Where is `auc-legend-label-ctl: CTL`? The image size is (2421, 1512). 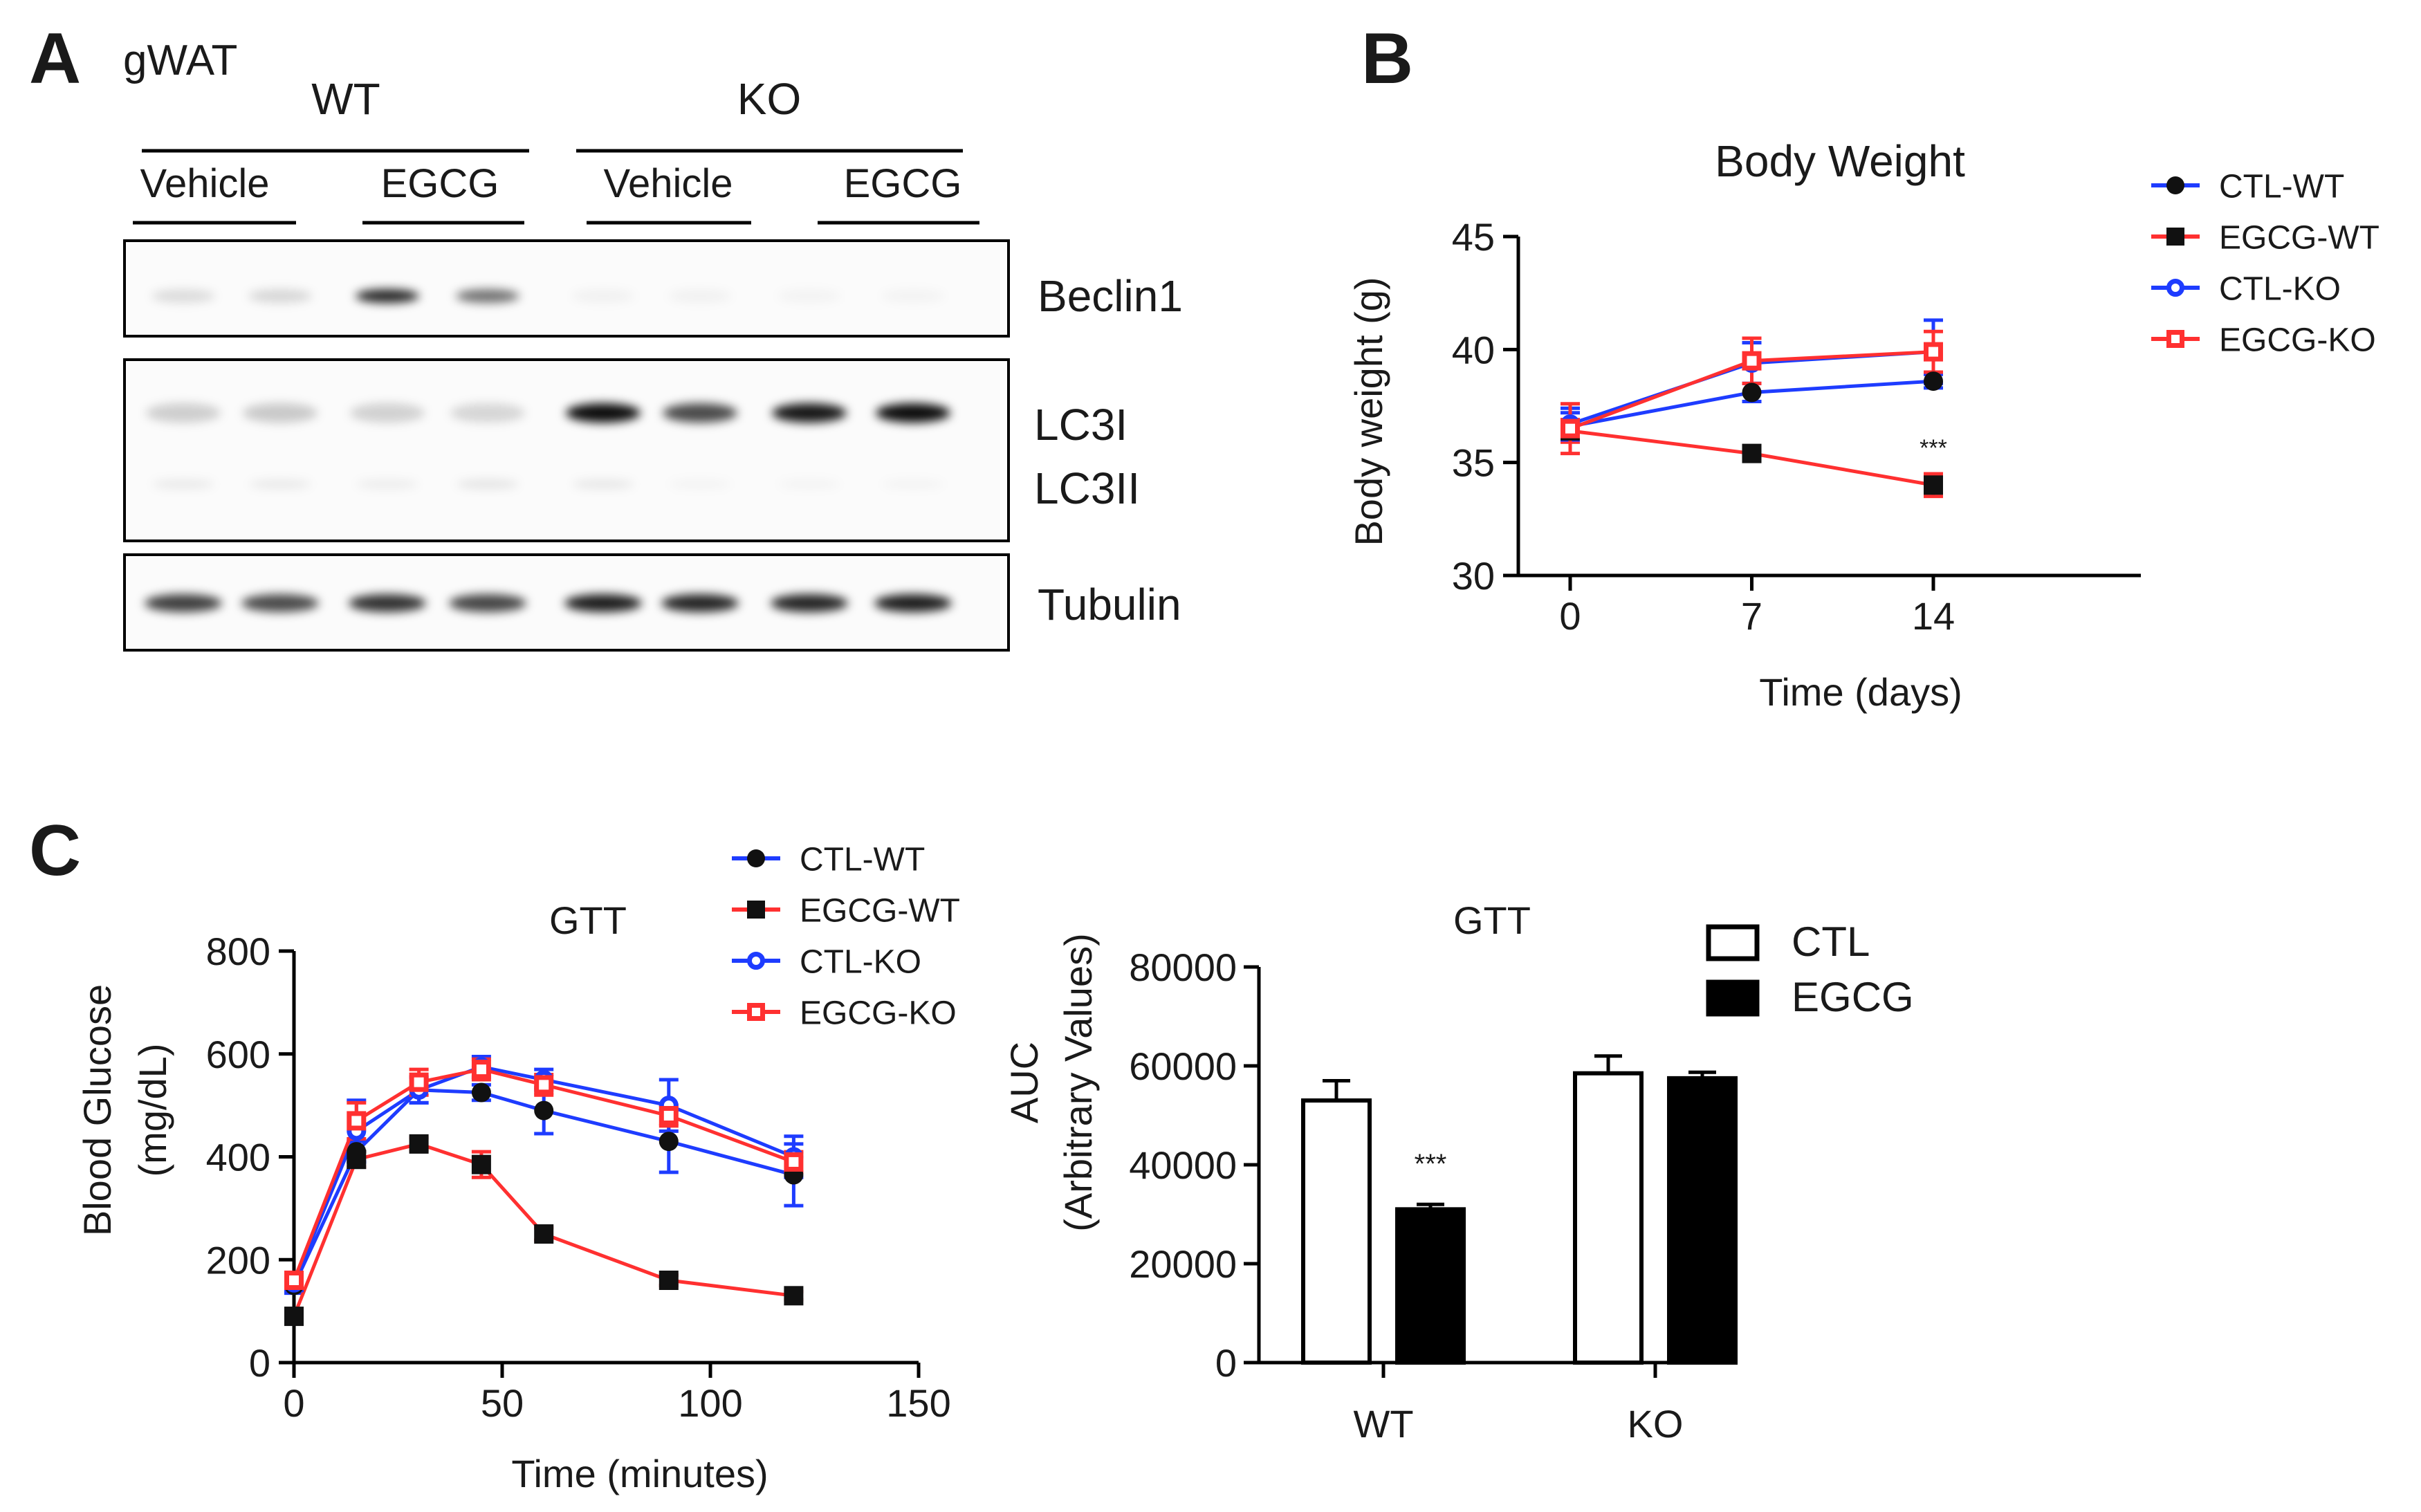 auc-legend-label-ctl: CTL is located at coordinates (1831, 942).